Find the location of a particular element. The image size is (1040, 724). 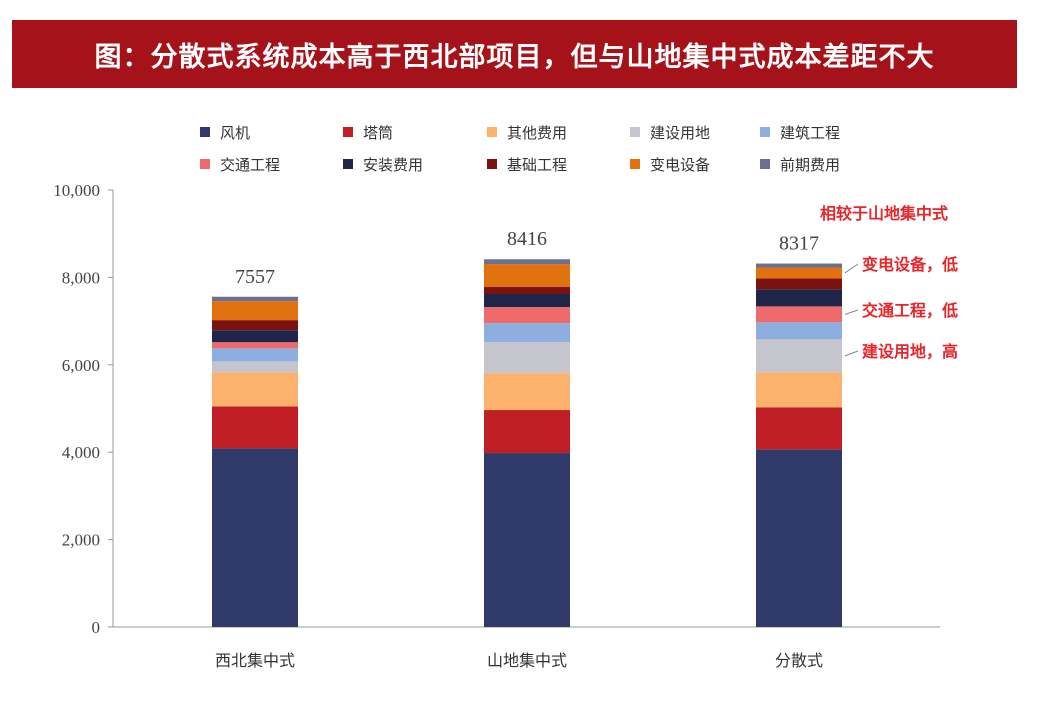

legend-label: 塔筒 is located at coordinates (378, 133).